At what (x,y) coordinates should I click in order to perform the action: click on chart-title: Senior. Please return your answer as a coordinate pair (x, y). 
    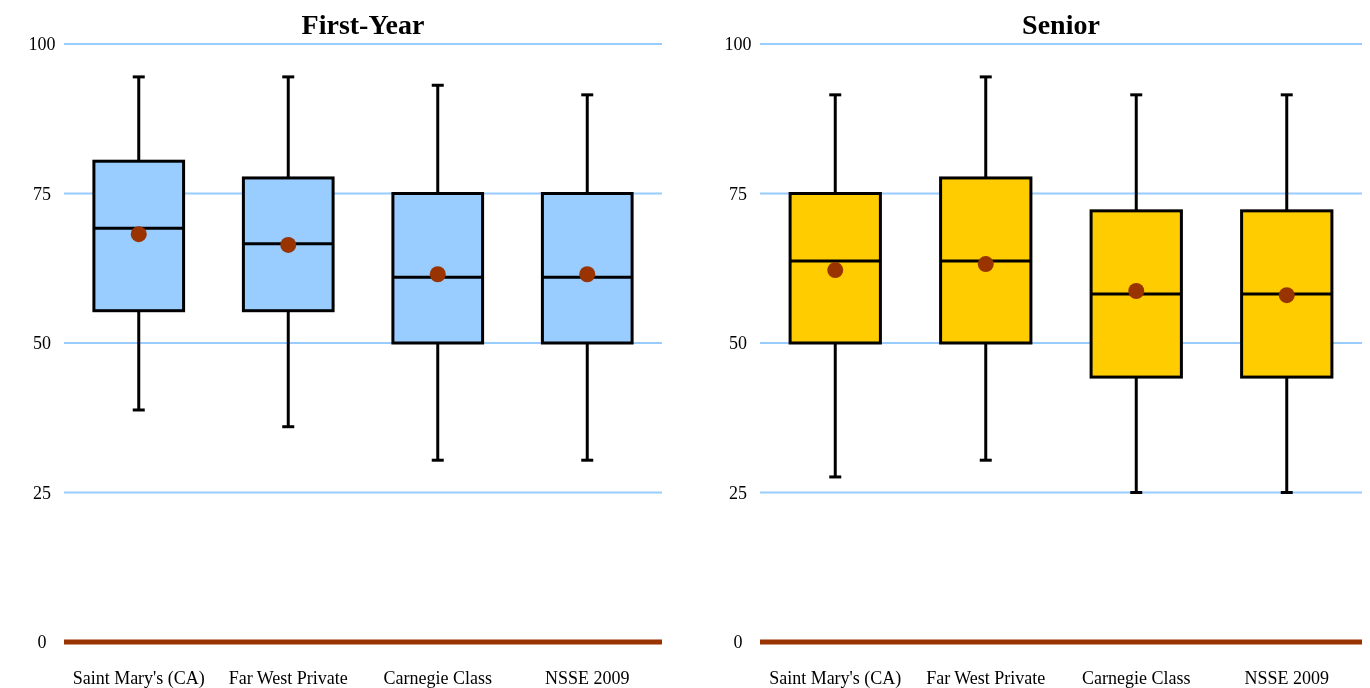
    Looking at the image, I should click on (1061, 24).